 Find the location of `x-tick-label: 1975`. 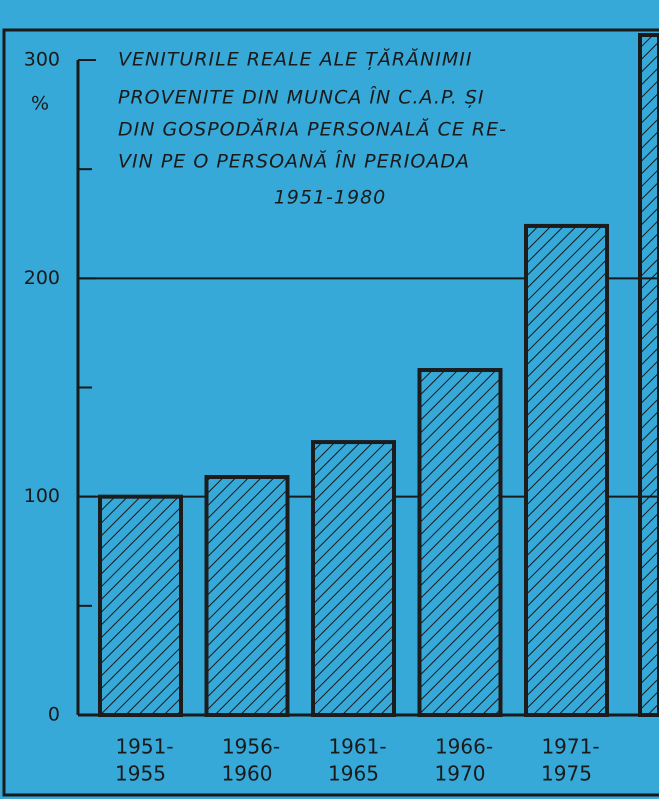

x-tick-label: 1975 is located at coordinates (566, 774).